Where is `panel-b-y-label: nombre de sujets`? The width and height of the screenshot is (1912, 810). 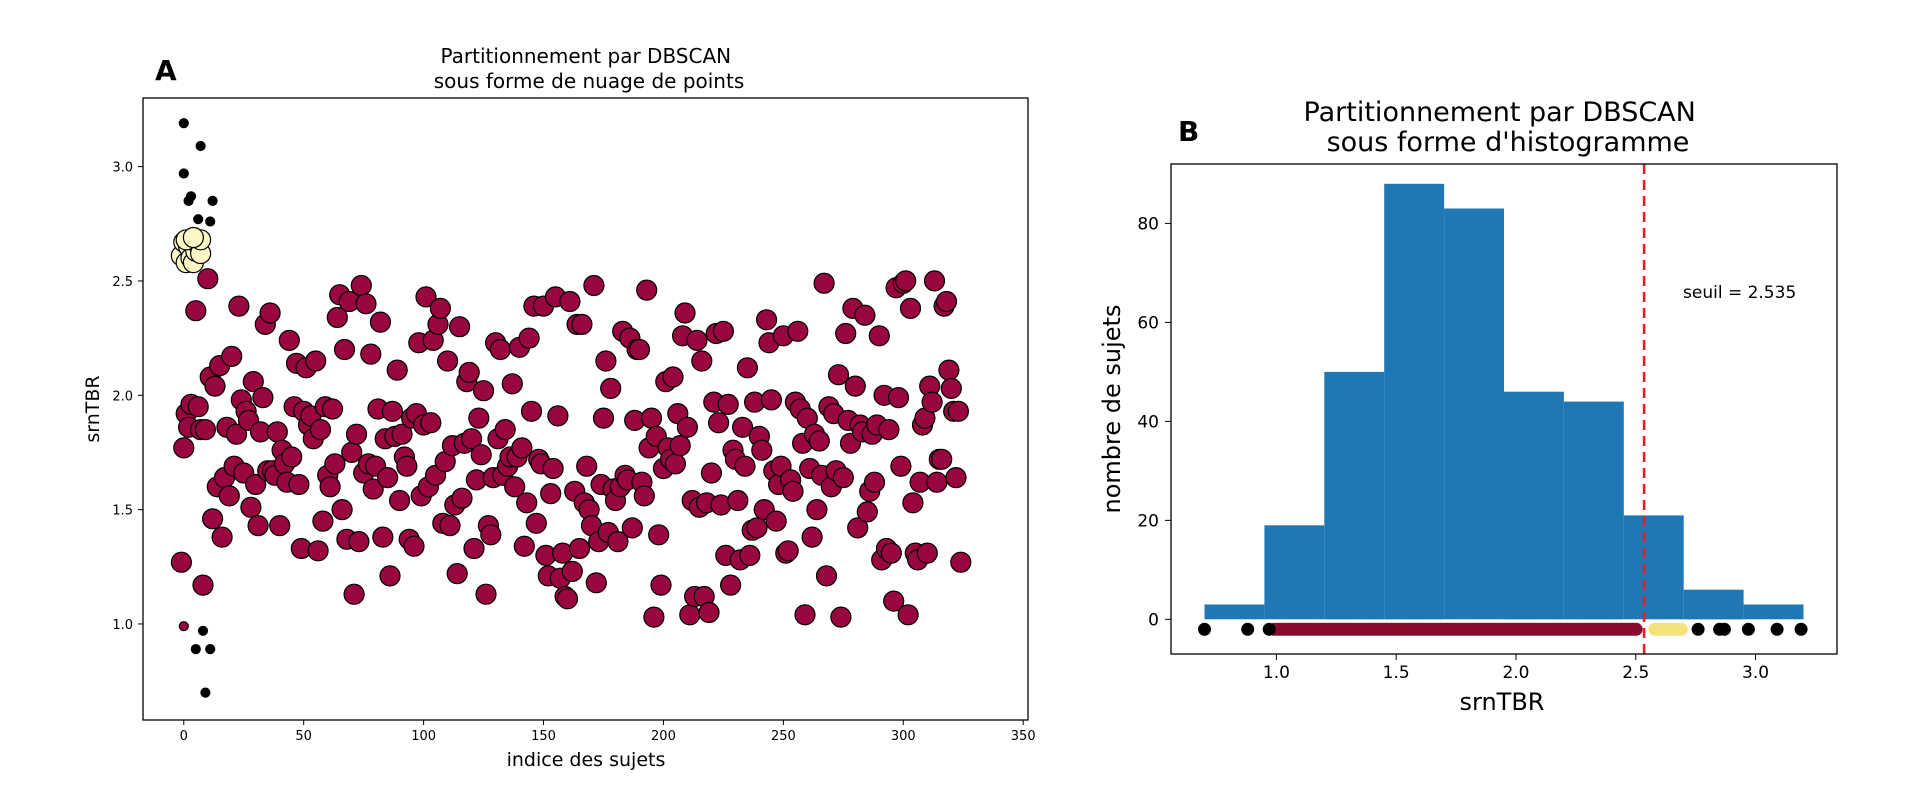
panel-b-y-label: nombre de sujets is located at coordinates (1112, 409).